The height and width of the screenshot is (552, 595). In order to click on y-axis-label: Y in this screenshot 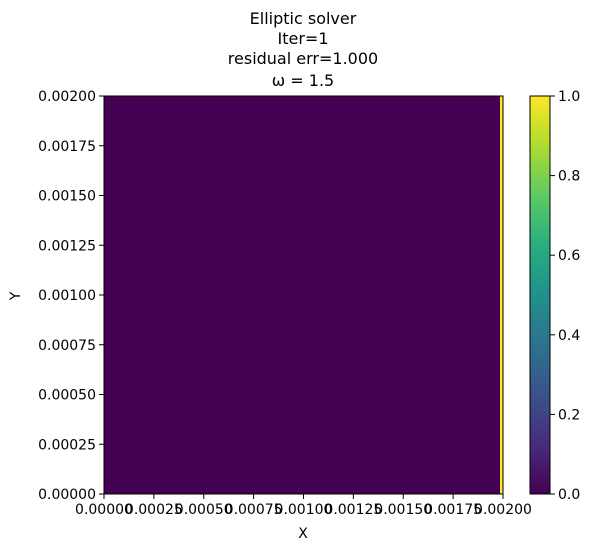, I will do `click(16, 296)`.